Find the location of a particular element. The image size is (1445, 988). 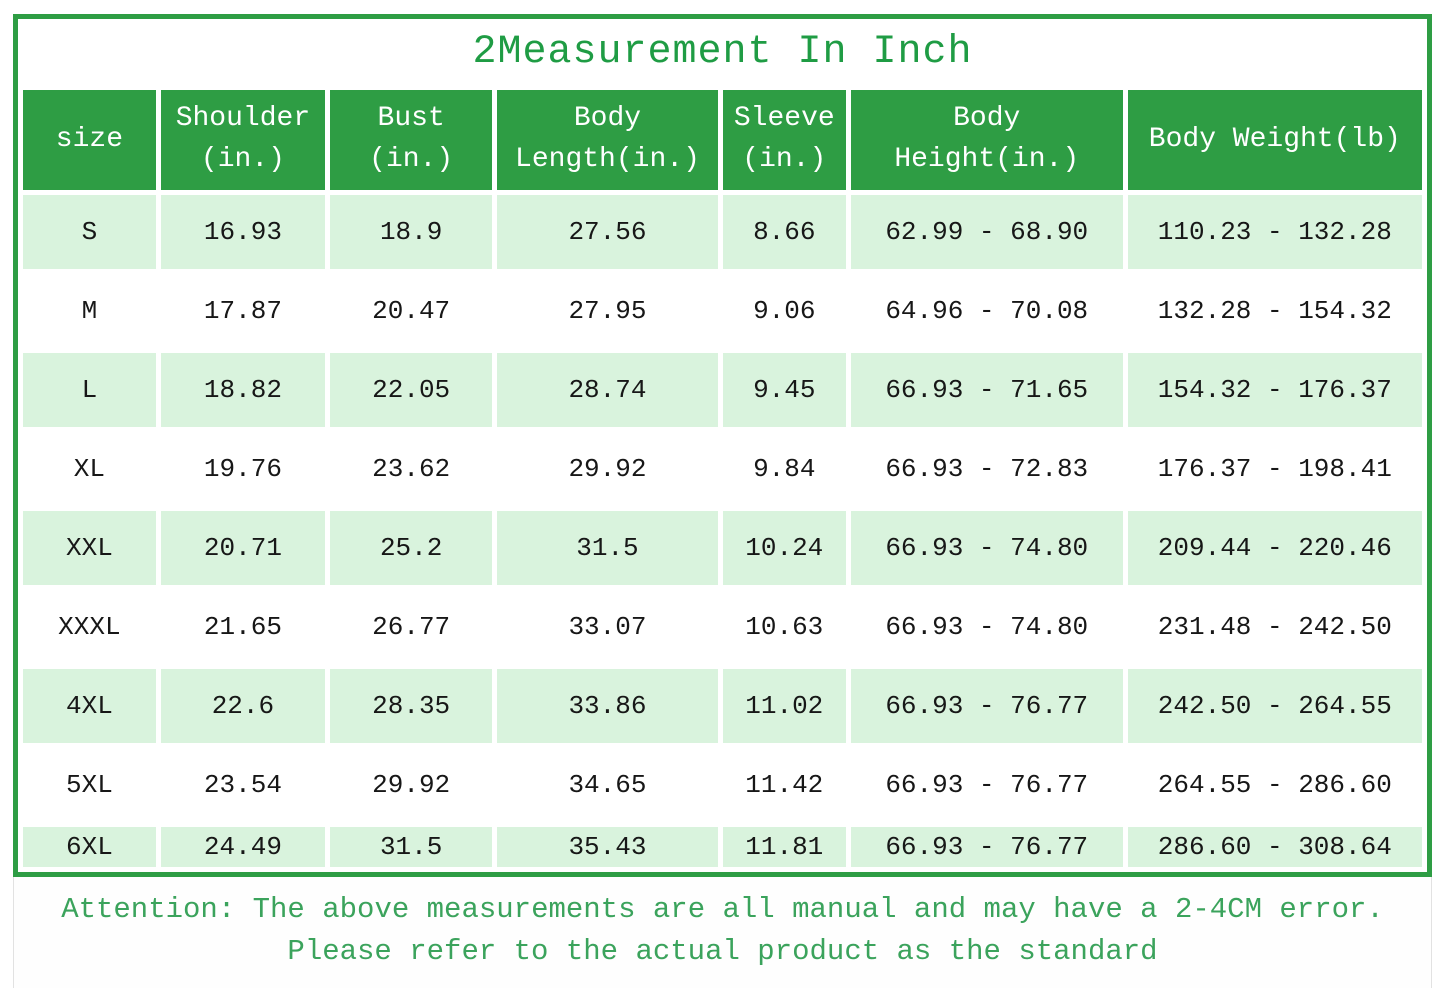

body-length-cell: 27.56 is located at coordinates (607, 232).